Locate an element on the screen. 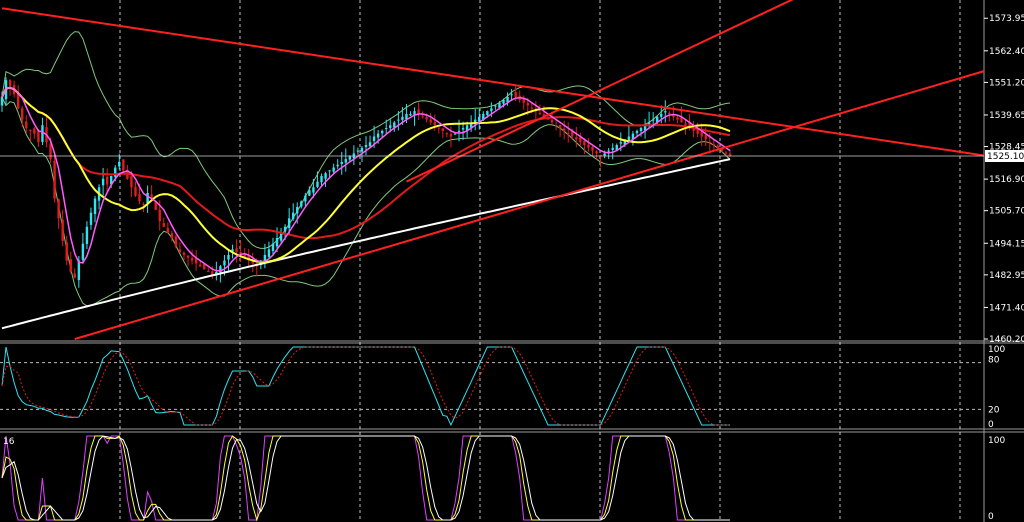 The image size is (1024, 522). price-tick-label: 1516.90 is located at coordinates (1006, 180).